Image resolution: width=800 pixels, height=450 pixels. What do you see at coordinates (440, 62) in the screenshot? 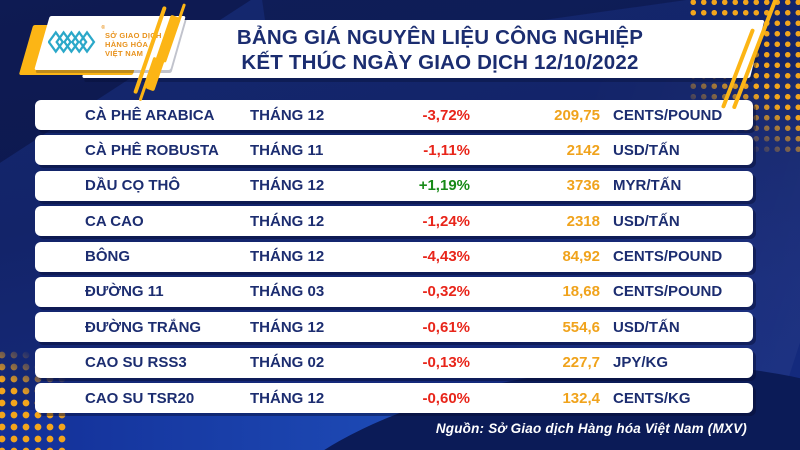
I see `title-line2: KẾT THÚC NGÀY GIAO DỊCH 12/10/2022` at bounding box center [440, 62].